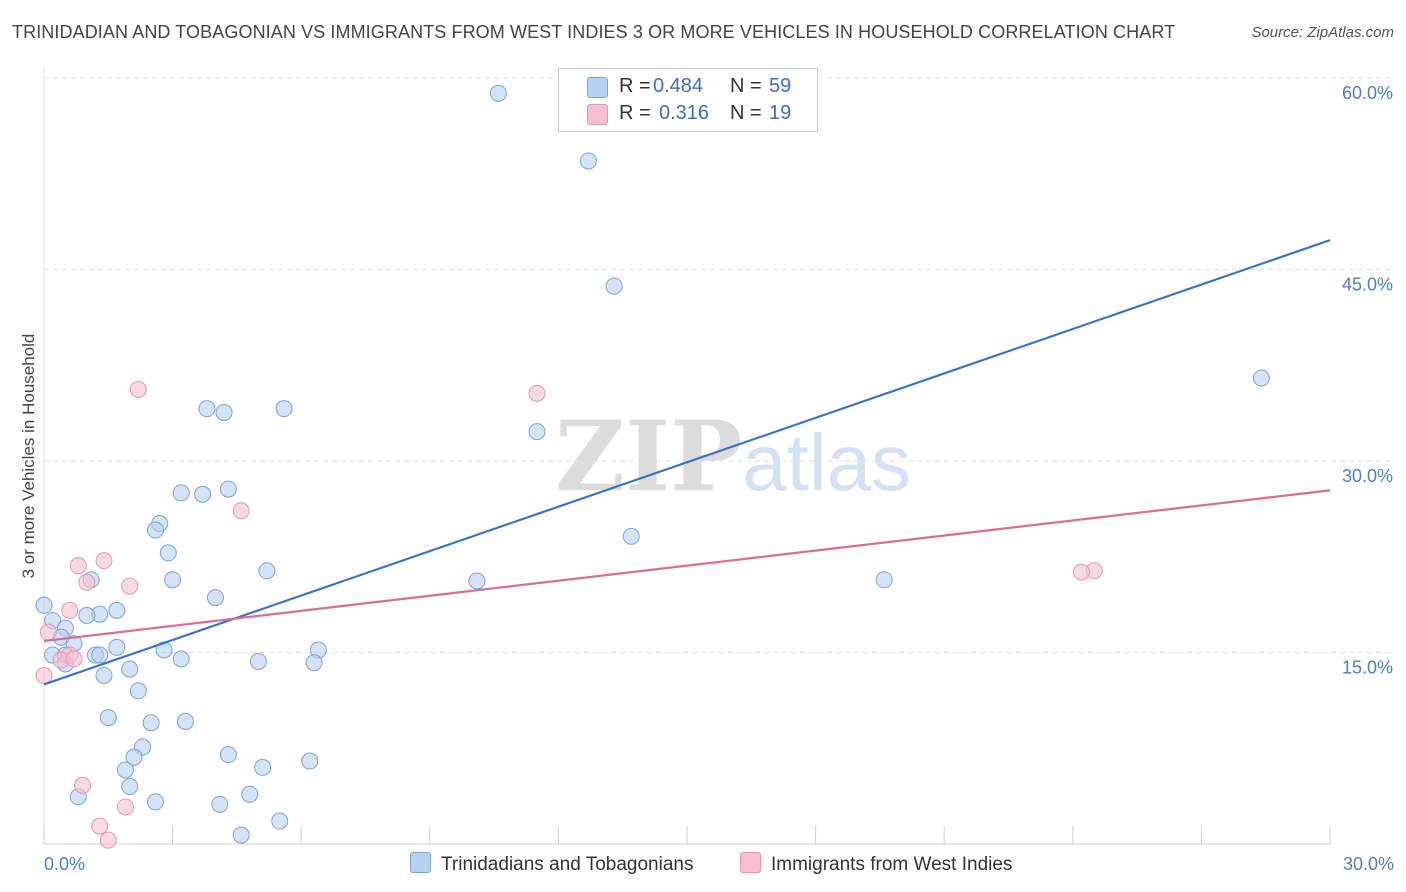 The height and width of the screenshot is (892, 1406). What do you see at coordinates (684, 113) in the screenshot?
I see `legend-r-value: 0.316` at bounding box center [684, 113].